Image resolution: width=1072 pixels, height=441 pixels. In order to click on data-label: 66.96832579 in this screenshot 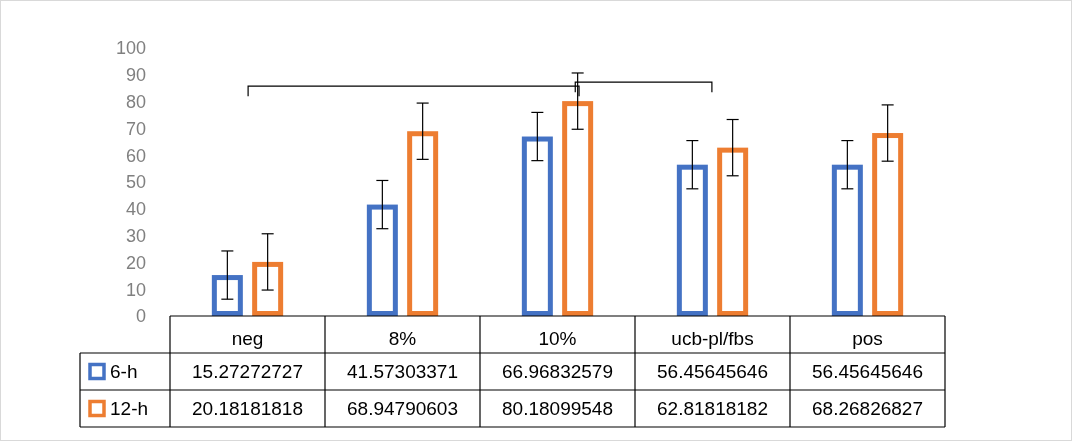, I will do `click(557, 372)`.